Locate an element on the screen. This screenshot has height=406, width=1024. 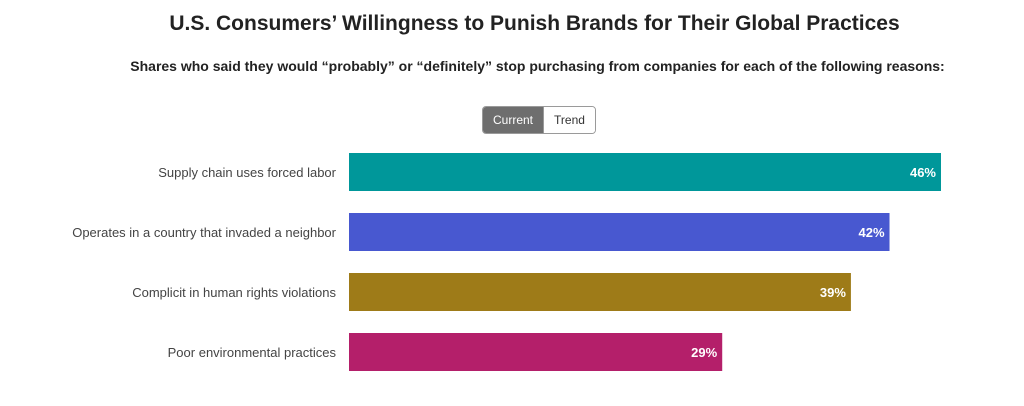
bar-value-label: 29% is located at coordinates (704, 352).